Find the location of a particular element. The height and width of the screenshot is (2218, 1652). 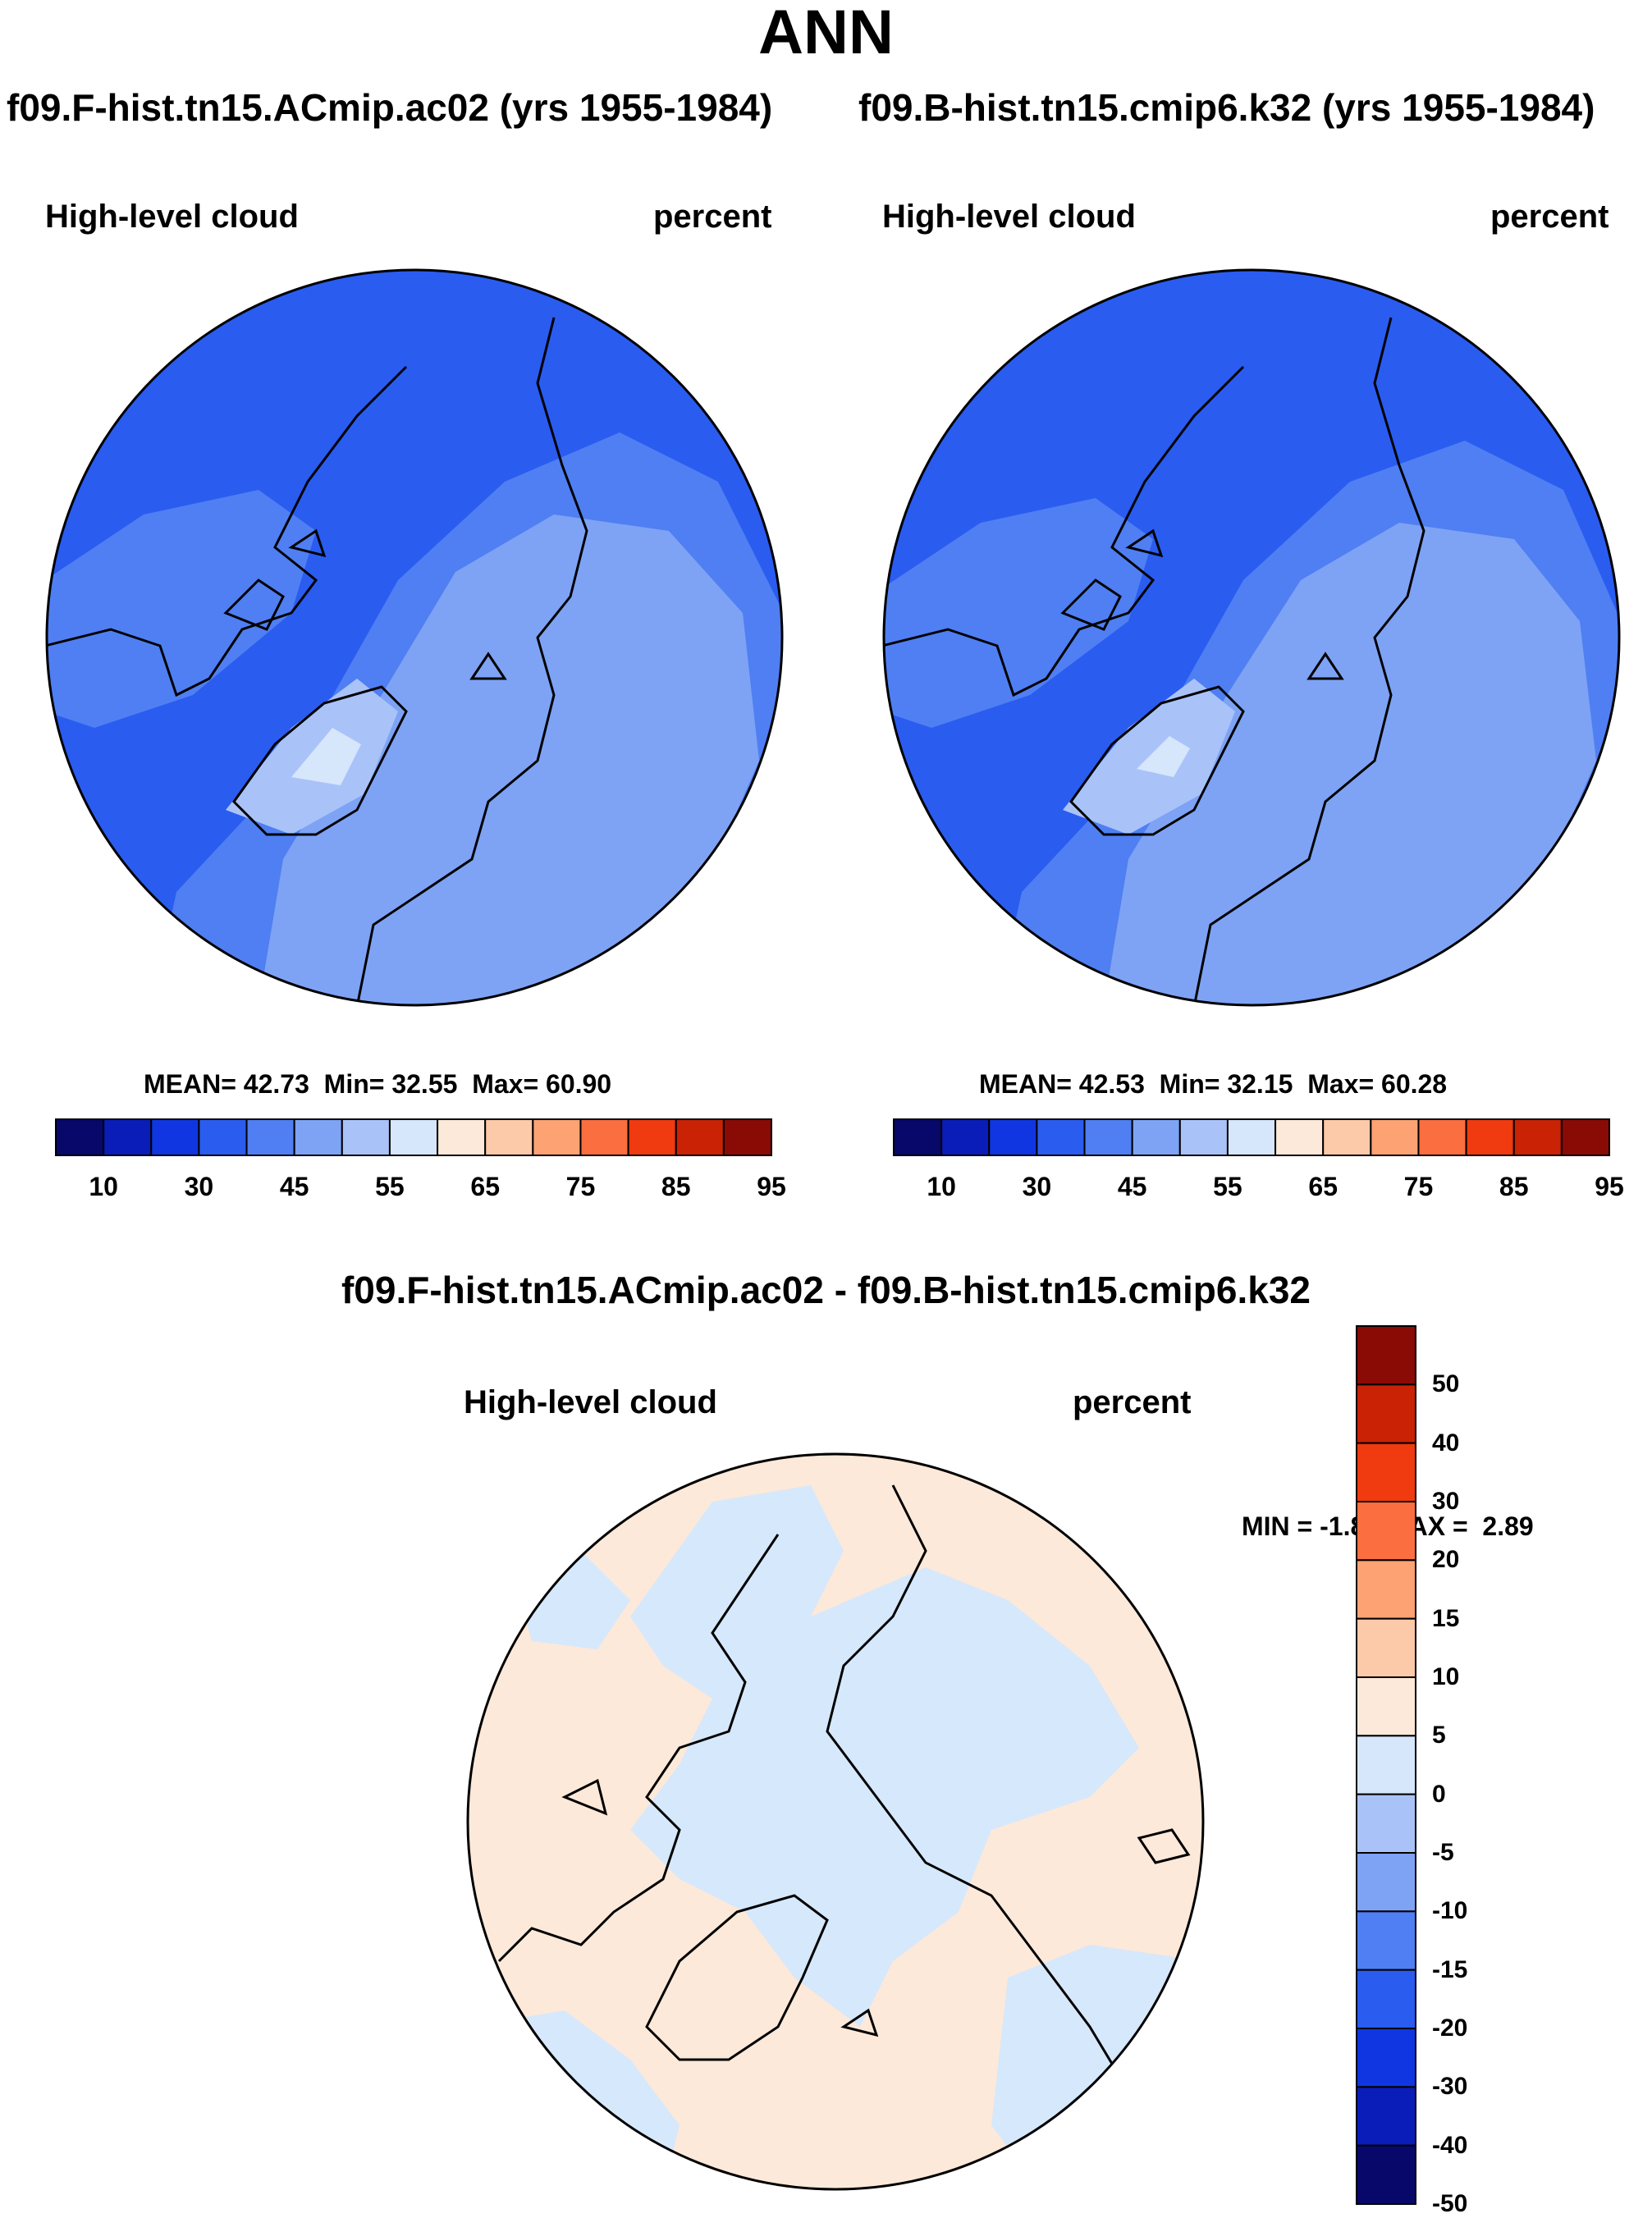

diff-colorbar-tick-label: 10 is located at coordinates (1446, 1677).